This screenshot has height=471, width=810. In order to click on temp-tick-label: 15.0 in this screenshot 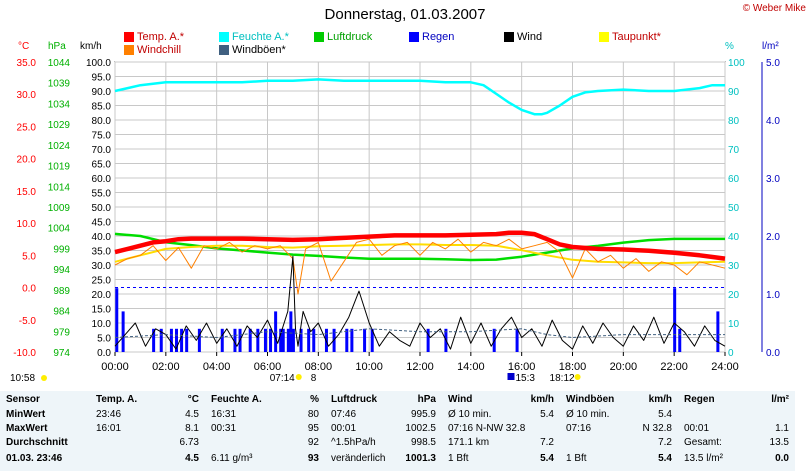, I will do `click(27, 192)`.